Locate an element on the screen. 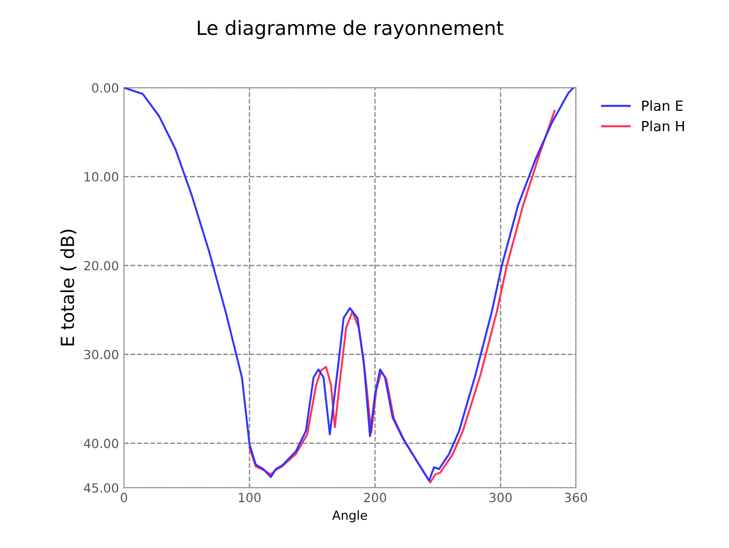 This screenshot has width=729, height=548. y-tick-label: 40.00 is located at coordinates (101, 443).